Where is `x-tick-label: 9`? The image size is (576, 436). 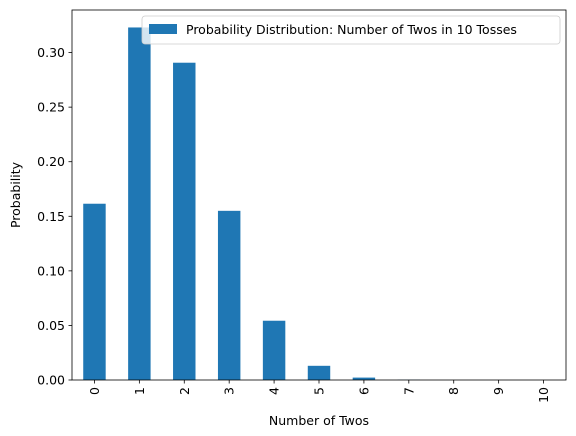 x-tick-label: 9 is located at coordinates (498, 391).